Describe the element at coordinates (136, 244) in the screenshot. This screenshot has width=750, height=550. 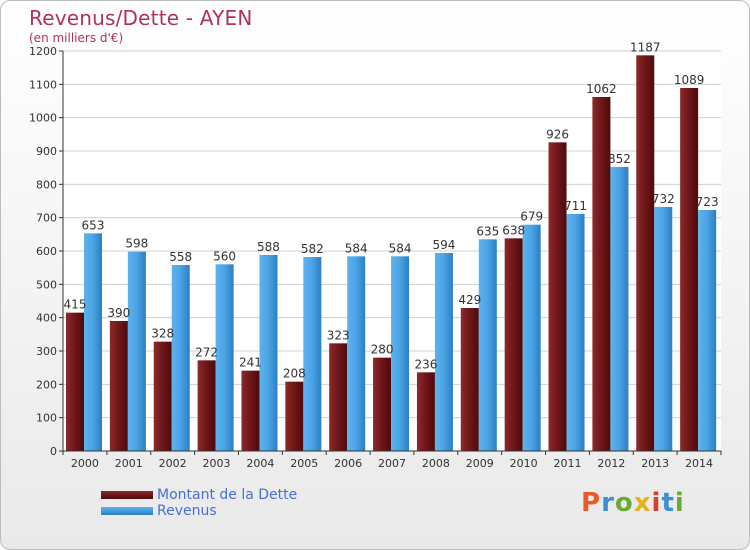
I see `data-label-revenus-2001: 598` at that location.